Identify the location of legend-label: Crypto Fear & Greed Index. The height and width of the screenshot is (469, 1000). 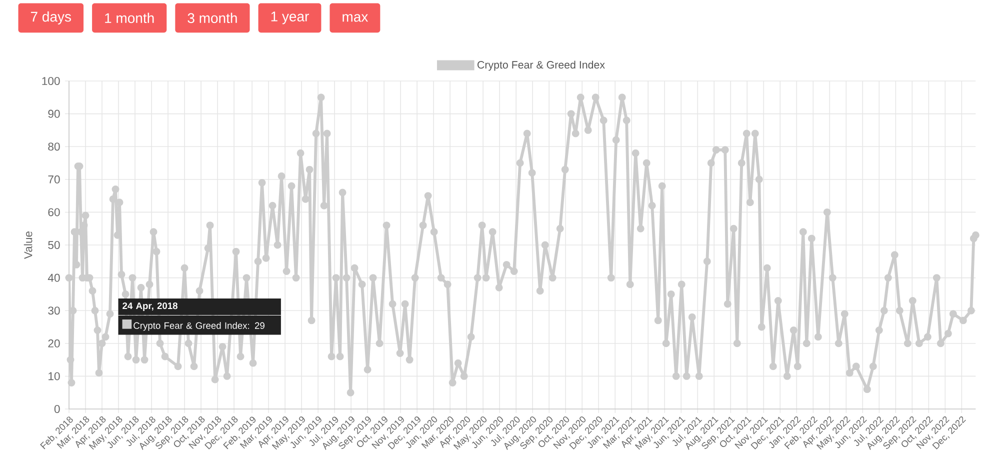
(541, 65).